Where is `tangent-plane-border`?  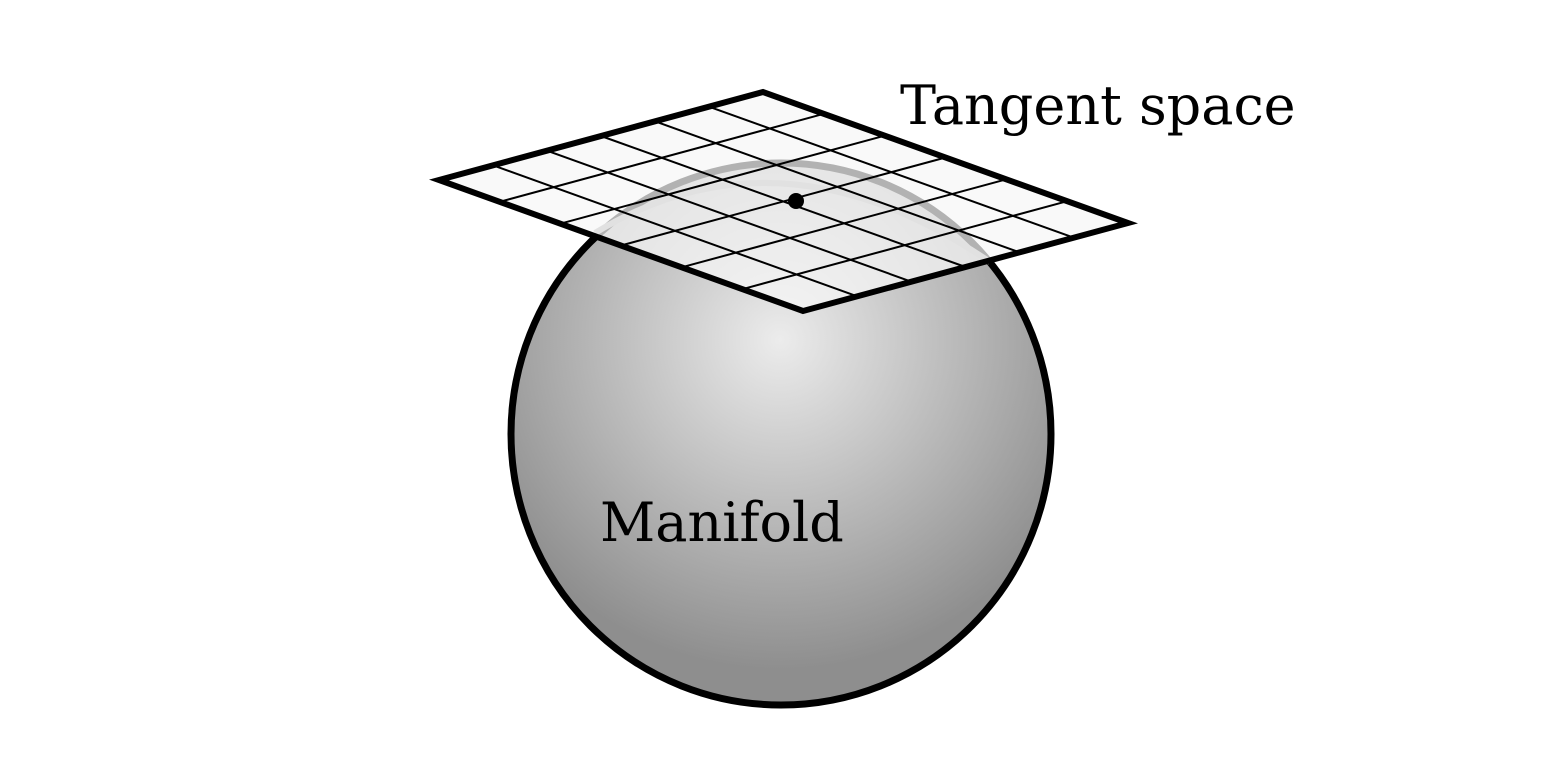 tangent-plane-border is located at coordinates (783, 201).